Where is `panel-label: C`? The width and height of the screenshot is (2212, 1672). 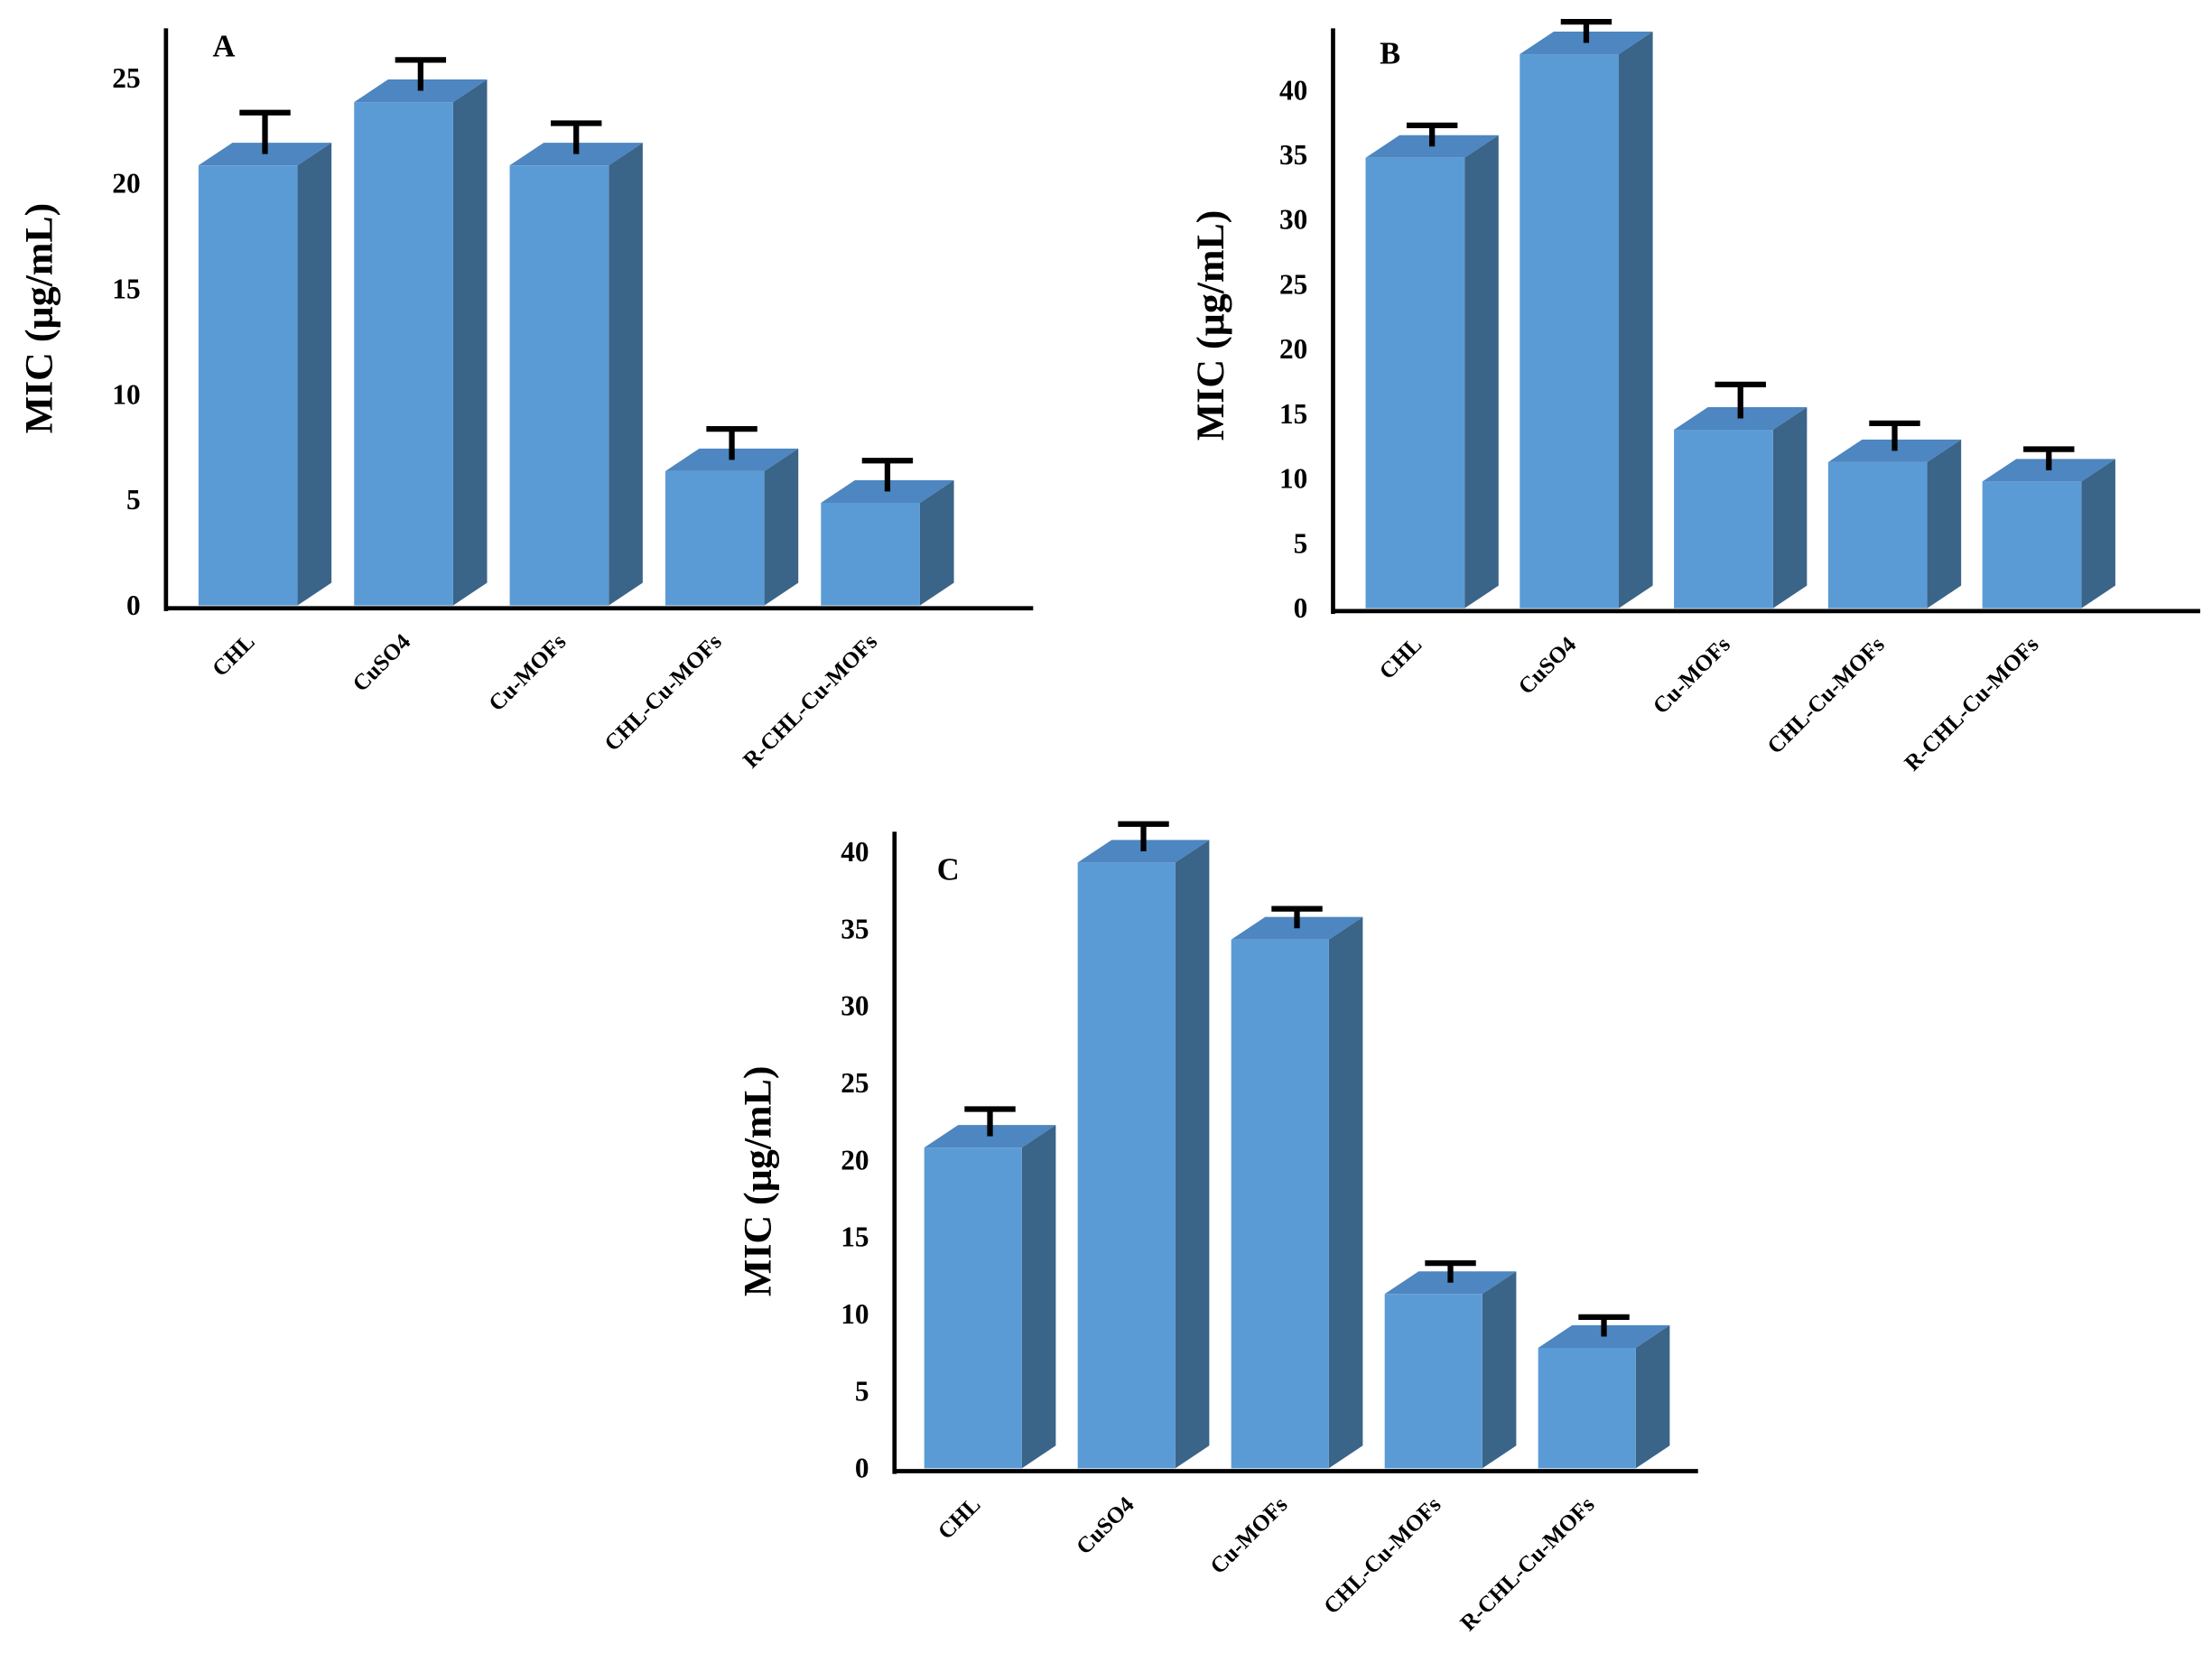
panel-label: C is located at coordinates (948, 870).